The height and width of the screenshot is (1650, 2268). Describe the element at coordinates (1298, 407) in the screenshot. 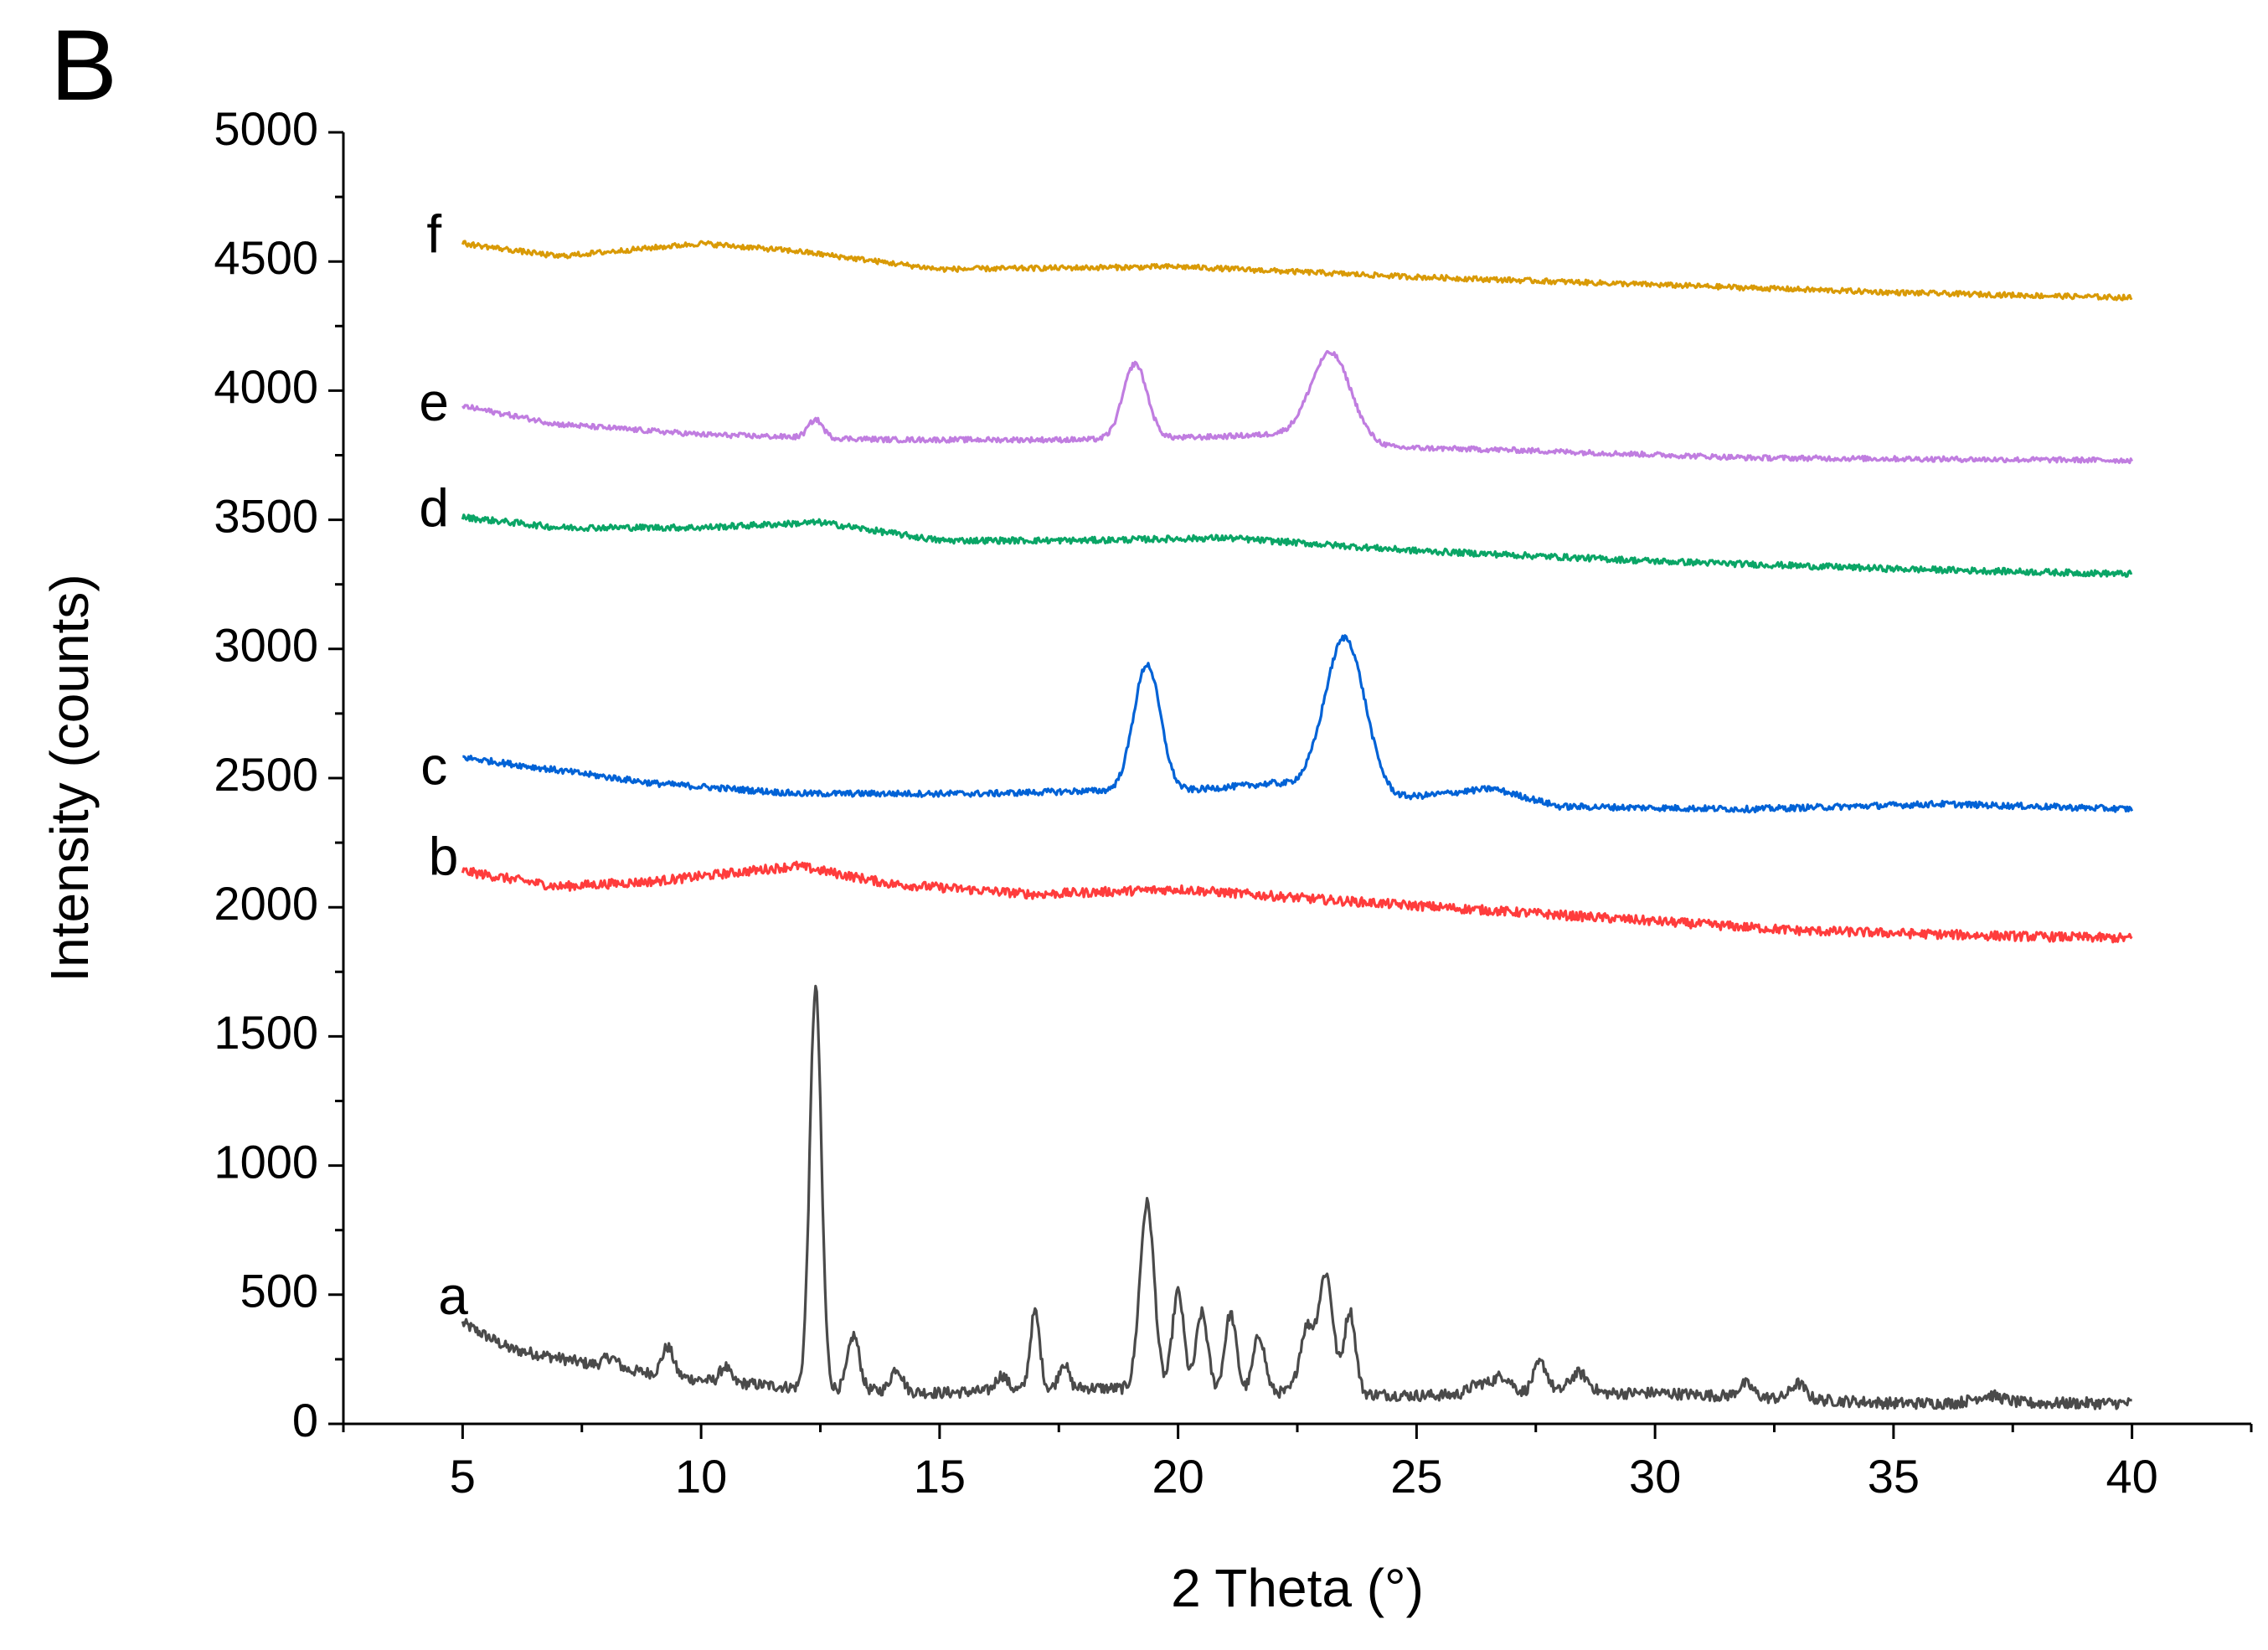

I see `series-line-e` at that location.